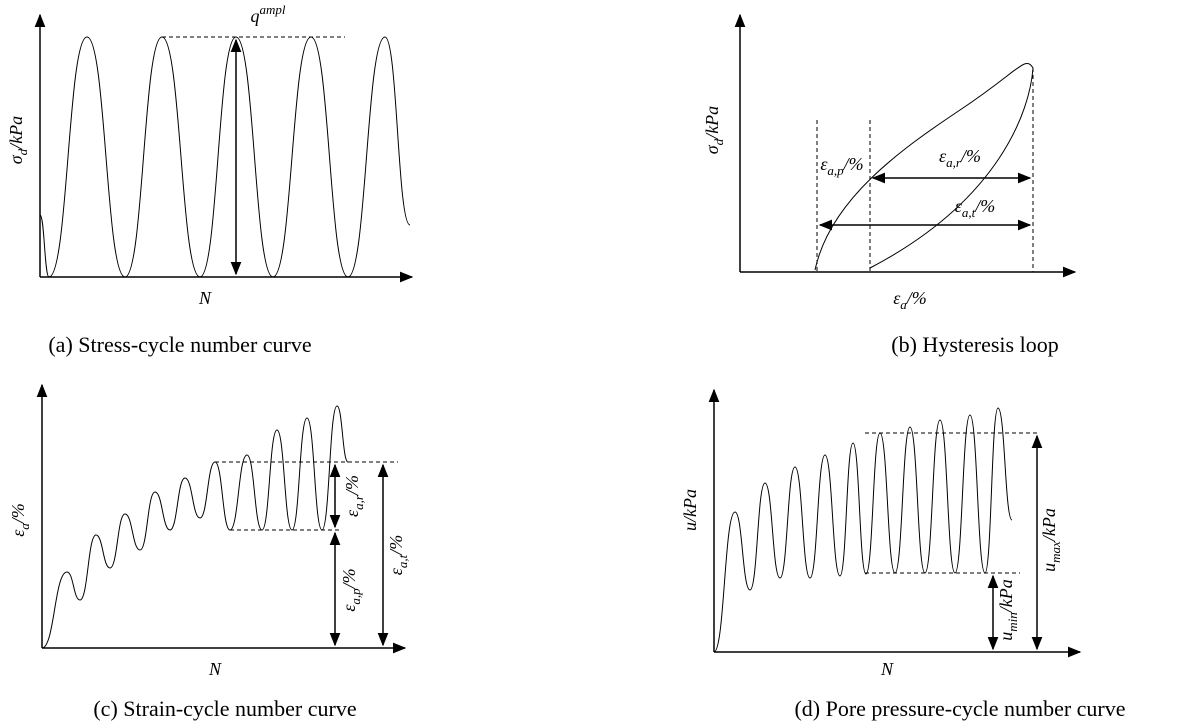 The image size is (1182, 726). What do you see at coordinates (255, 16) in the screenshot?
I see `symbol: q` at bounding box center [255, 16].